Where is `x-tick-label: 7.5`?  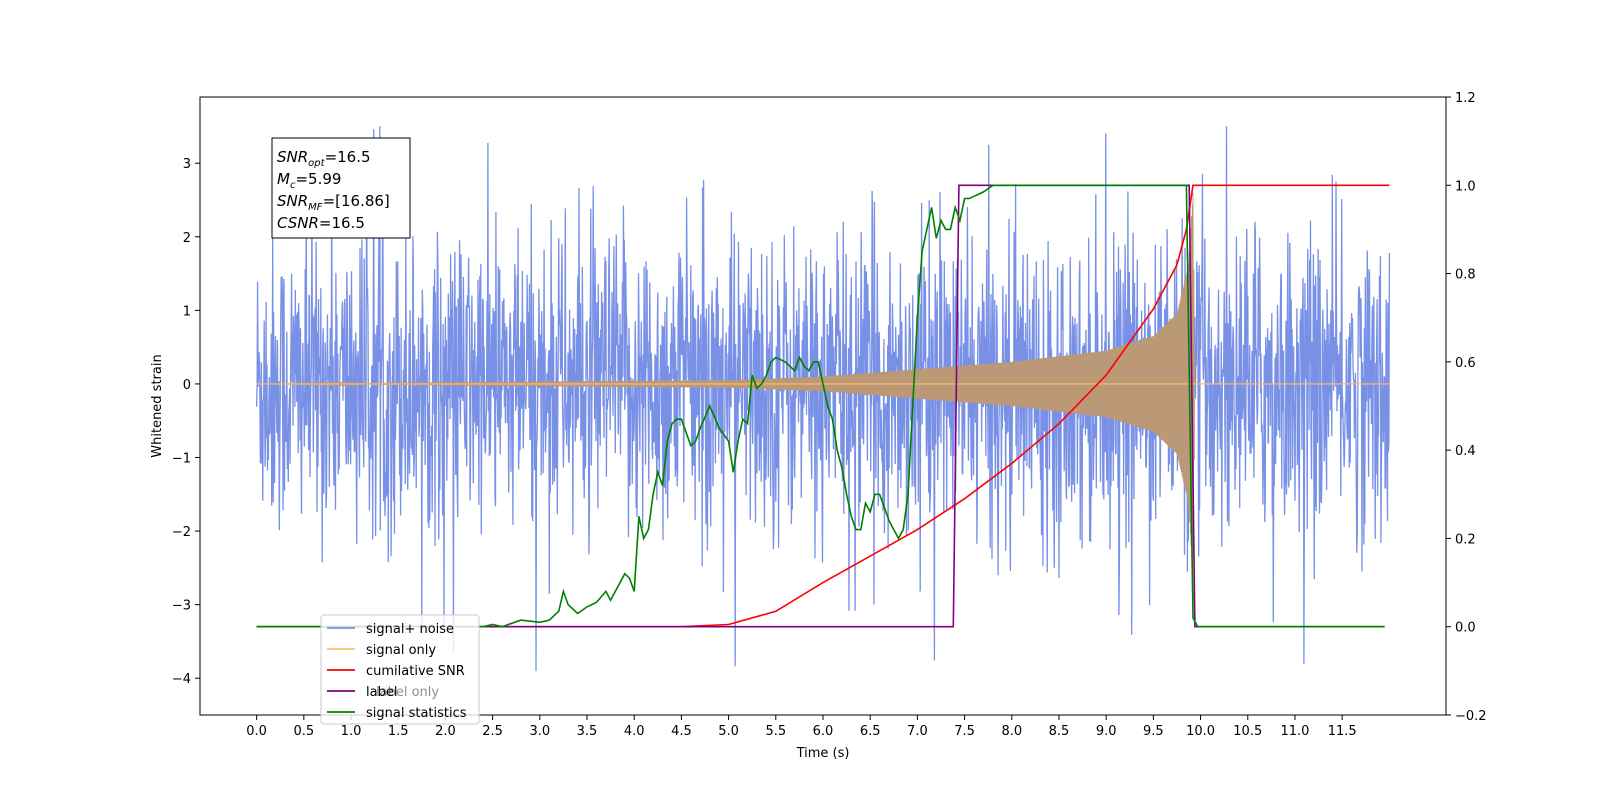 x-tick-label: 7.5 is located at coordinates (964, 731).